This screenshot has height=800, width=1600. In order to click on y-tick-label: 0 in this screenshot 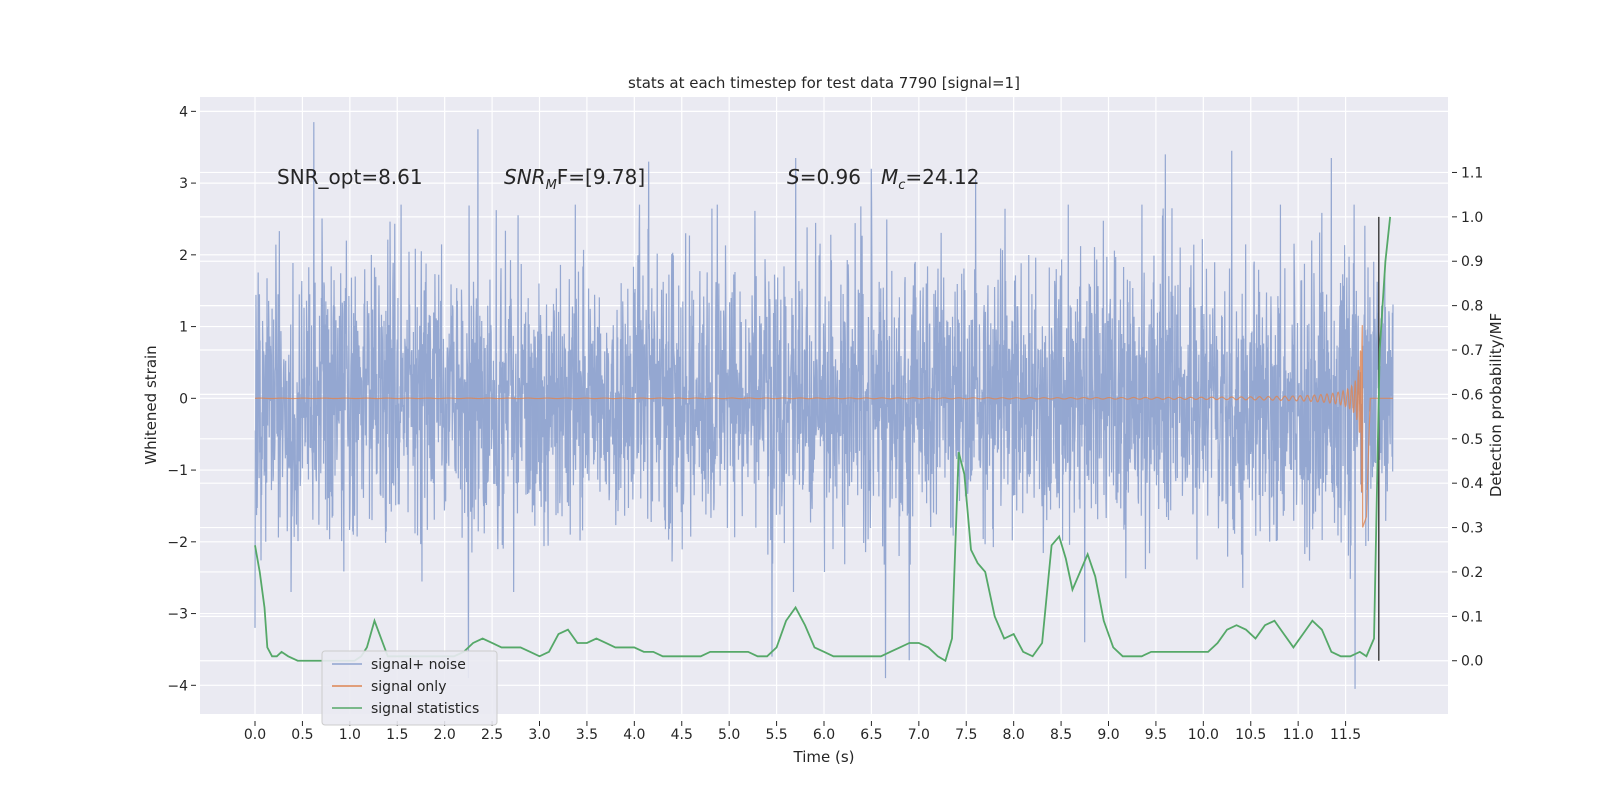, I will do `click(183, 399)`.